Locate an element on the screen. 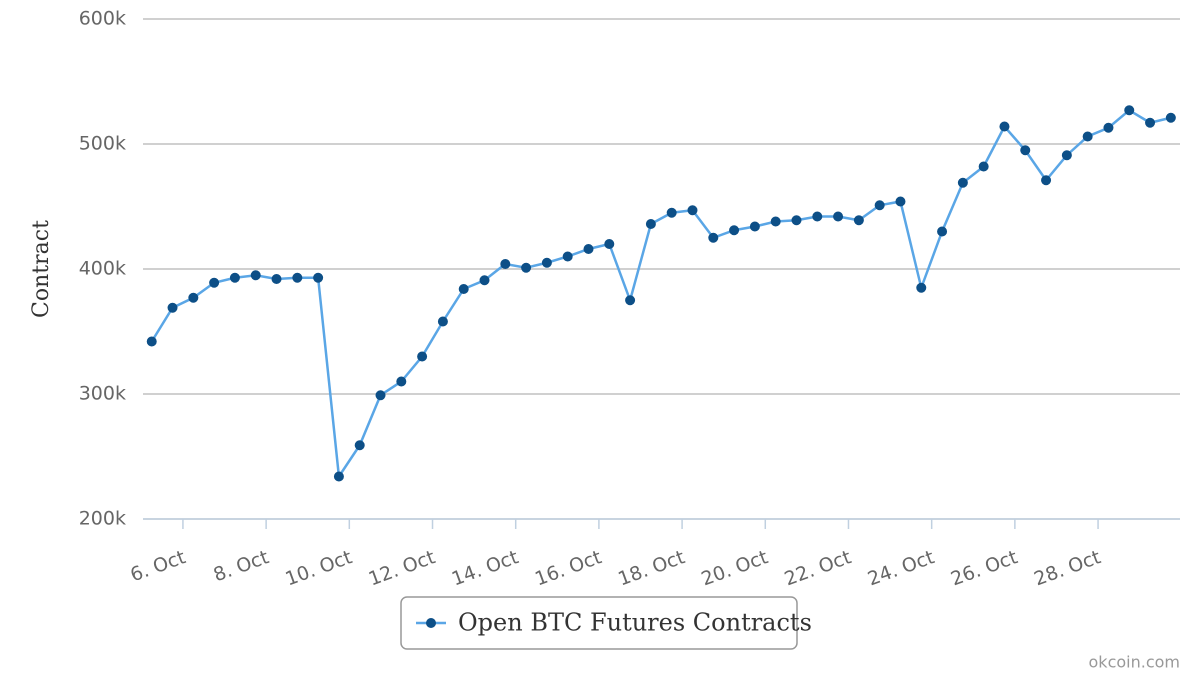 Image resolution: width=1200 pixels, height=680 pixels. x-tick-label: 10. Oct is located at coordinates (318, 568).